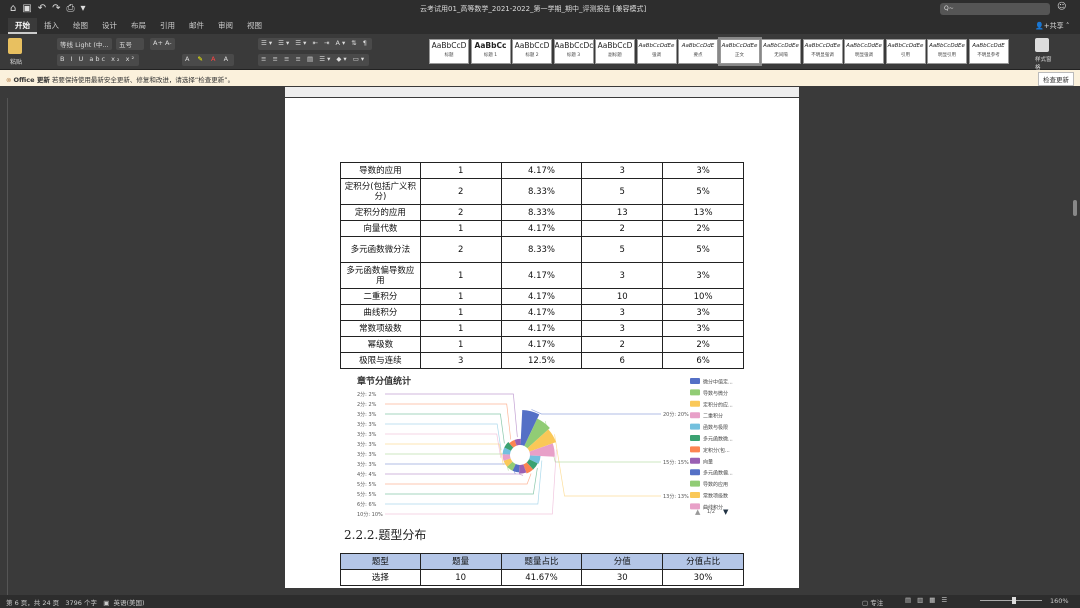 Image resolution: width=1080 pixels, height=608 pixels. What do you see at coordinates (541, 577) in the screenshot?
I see `table-cell: 41.67%` at bounding box center [541, 577].